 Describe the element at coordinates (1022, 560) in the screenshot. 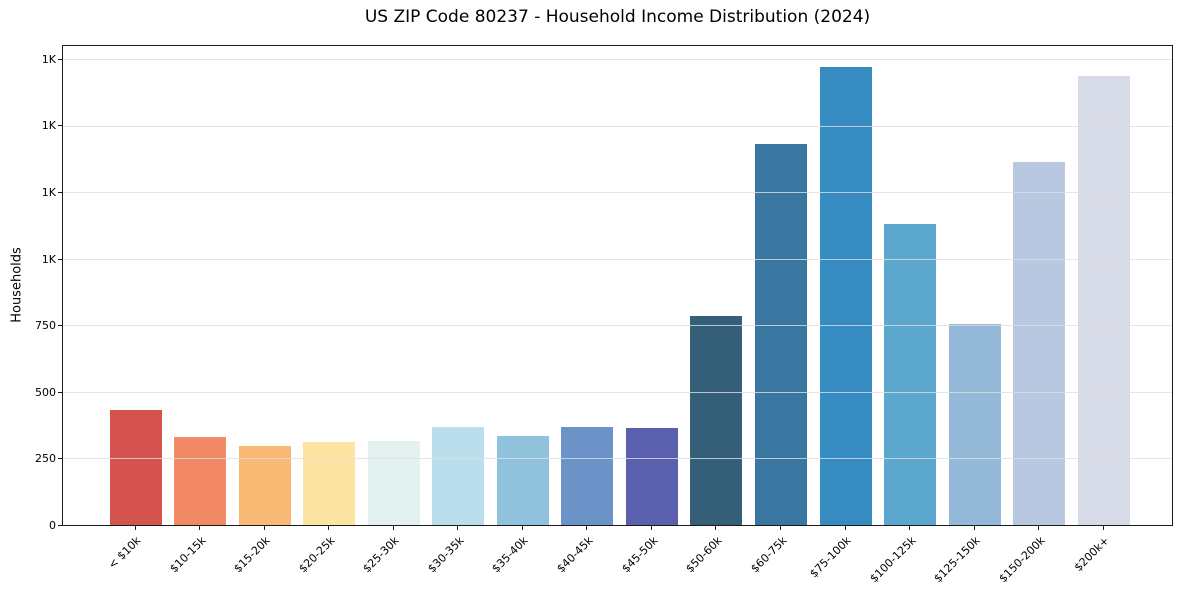

I see `x-tick-label: $150-200k` at that location.